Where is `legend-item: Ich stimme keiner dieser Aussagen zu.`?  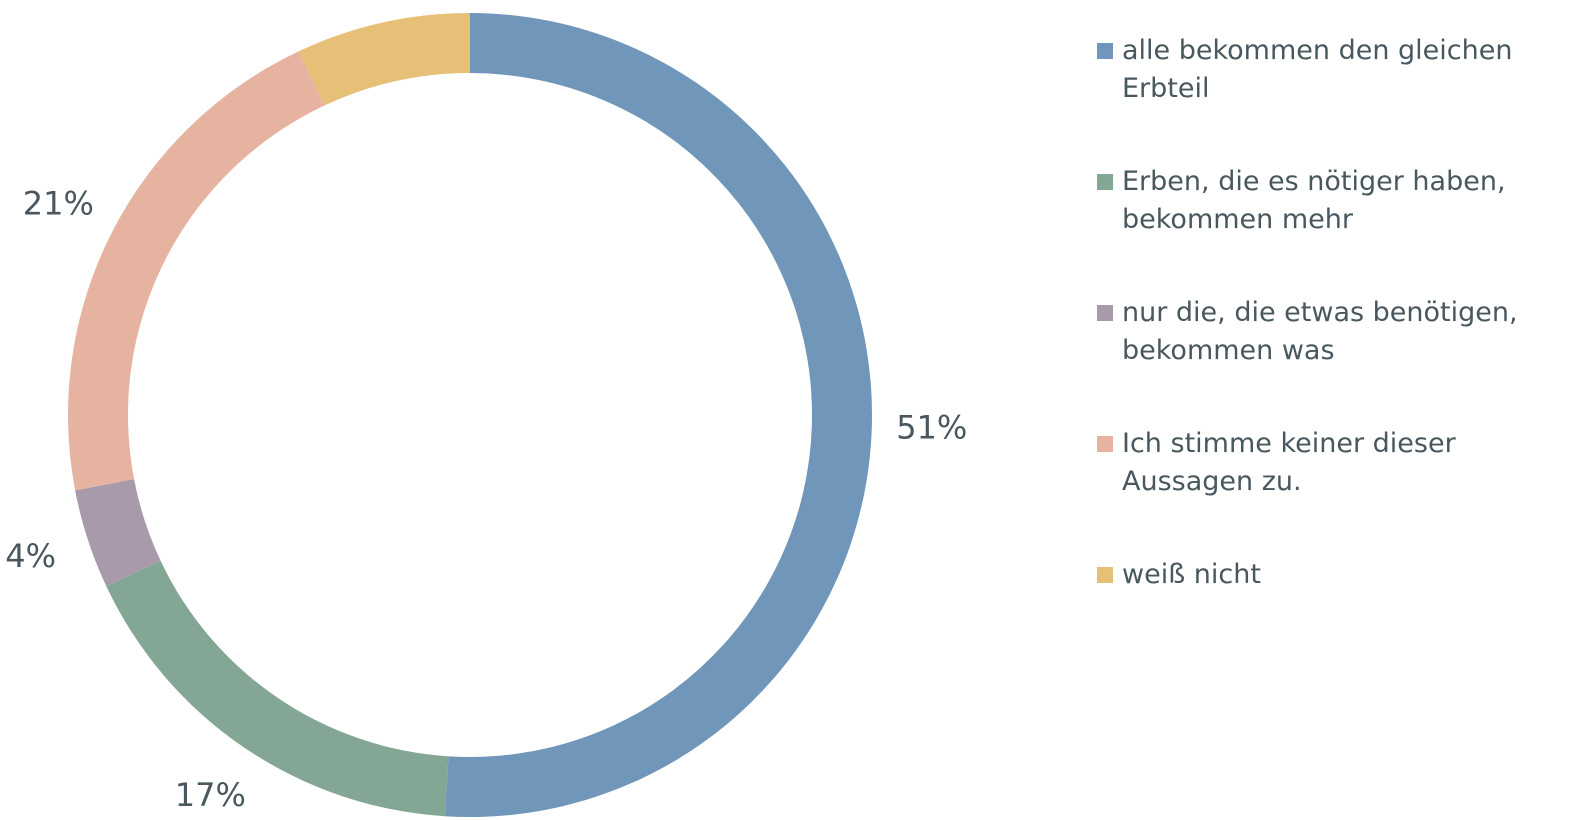
legend-item: Ich stimme keiner dieser Aussagen zu. is located at coordinates (1332, 463).